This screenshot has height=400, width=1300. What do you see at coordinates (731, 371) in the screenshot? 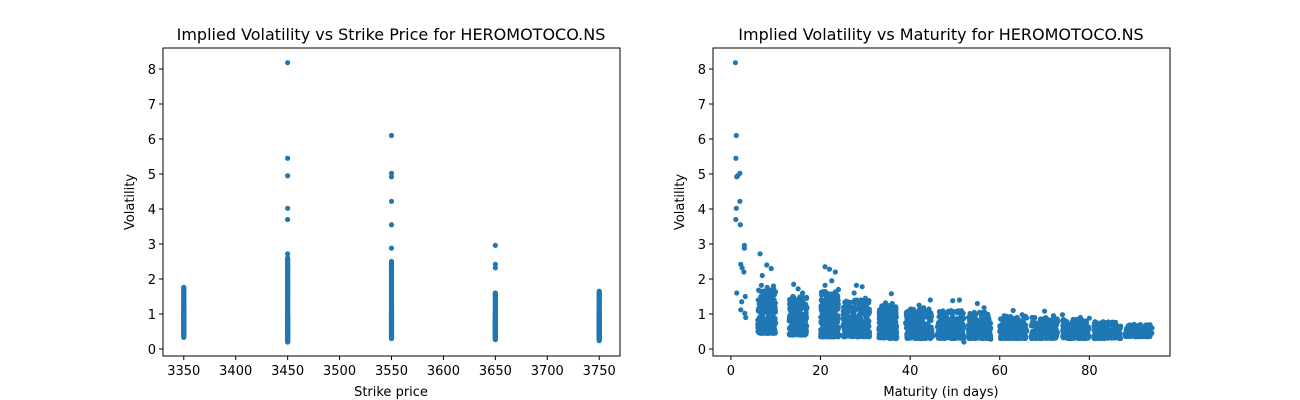
I see `x-tick-label: 0` at bounding box center [731, 371].